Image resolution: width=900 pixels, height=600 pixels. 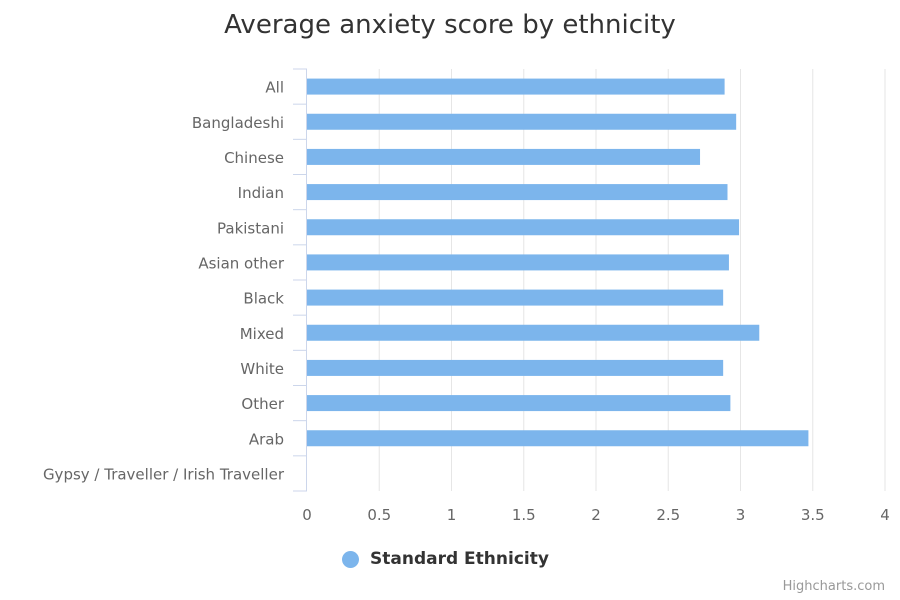 What do you see at coordinates (350, 559) in the screenshot?
I see `legend-symbol` at bounding box center [350, 559].